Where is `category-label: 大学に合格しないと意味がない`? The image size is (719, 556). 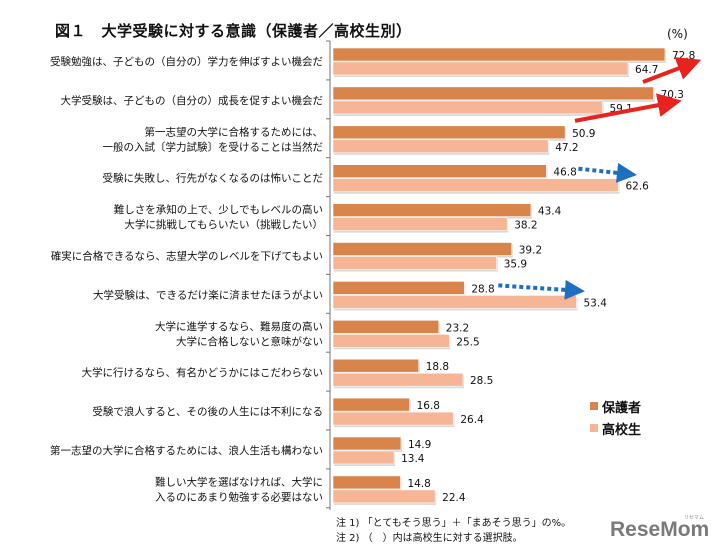
category-label: 大学に合格しないと意味がない is located at coordinates (249, 341).